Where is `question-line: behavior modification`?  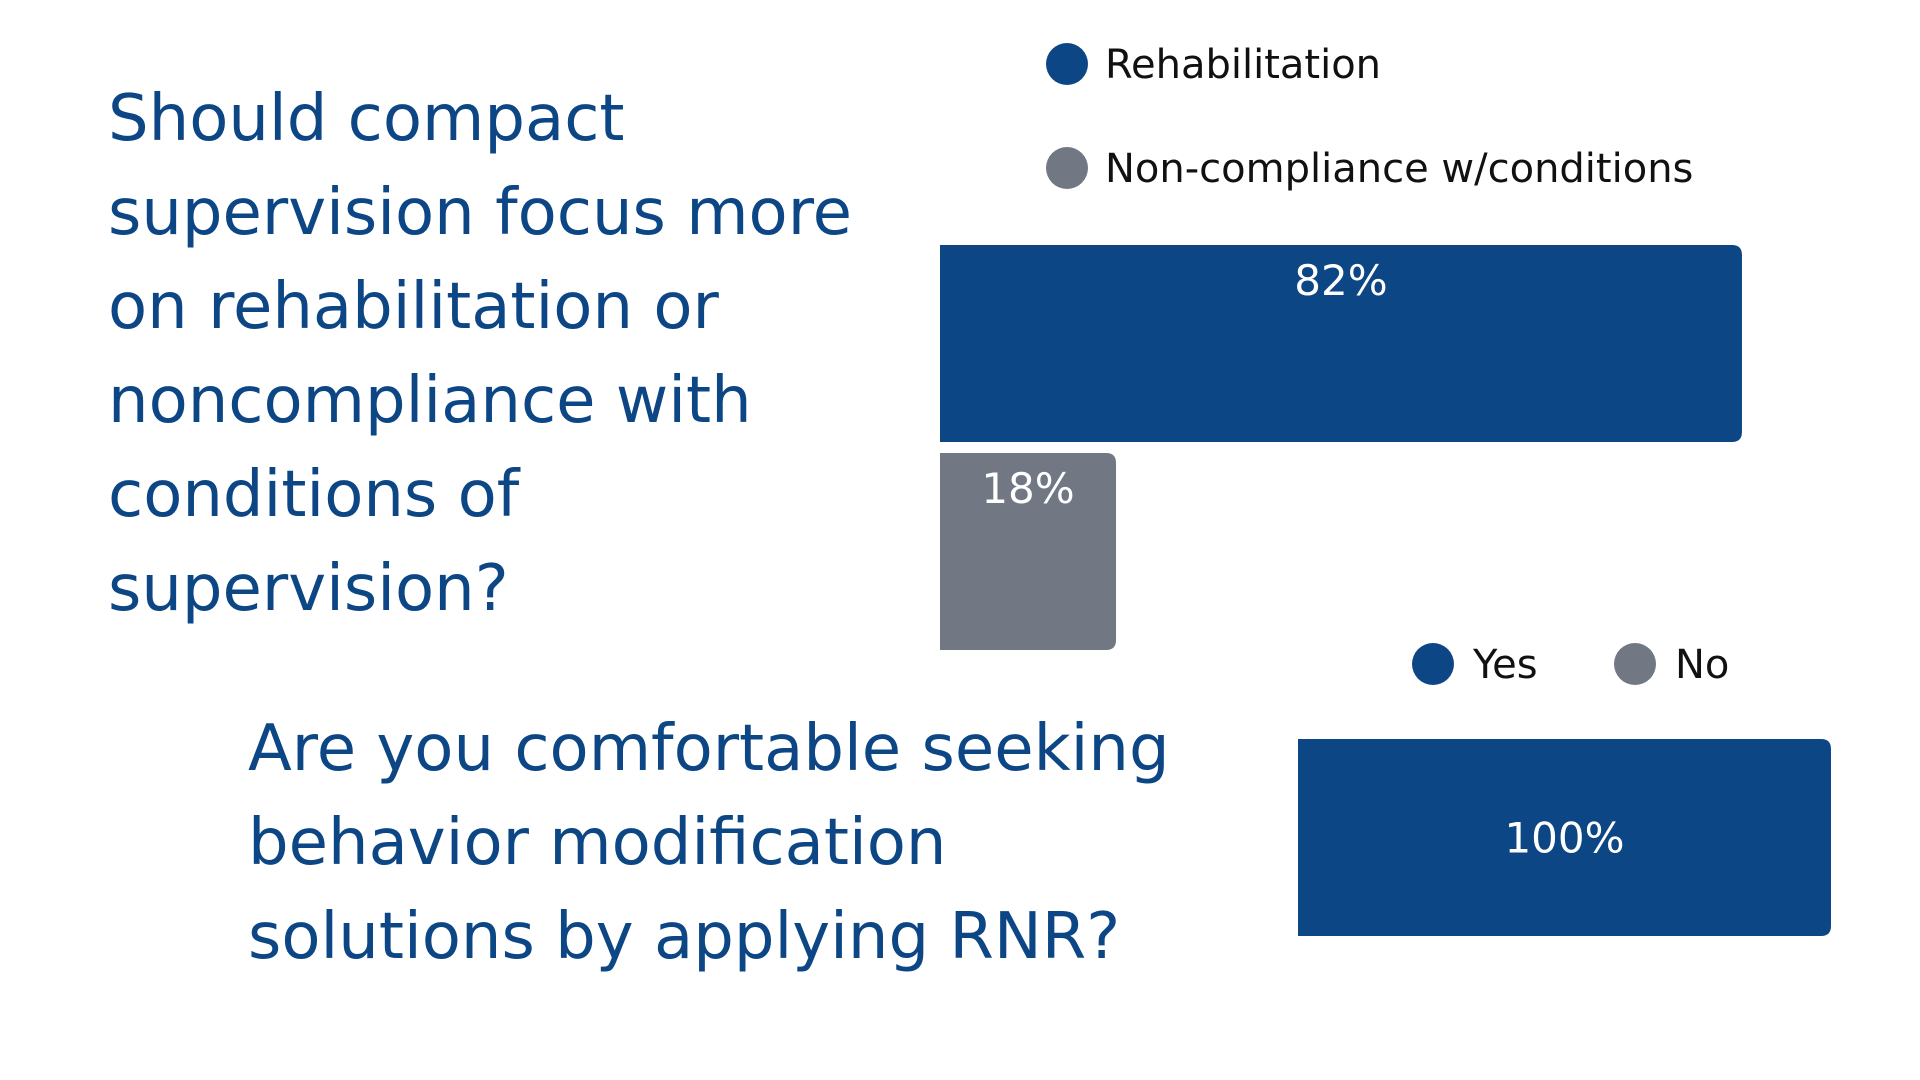
question-line: behavior modification is located at coordinates (597, 843).